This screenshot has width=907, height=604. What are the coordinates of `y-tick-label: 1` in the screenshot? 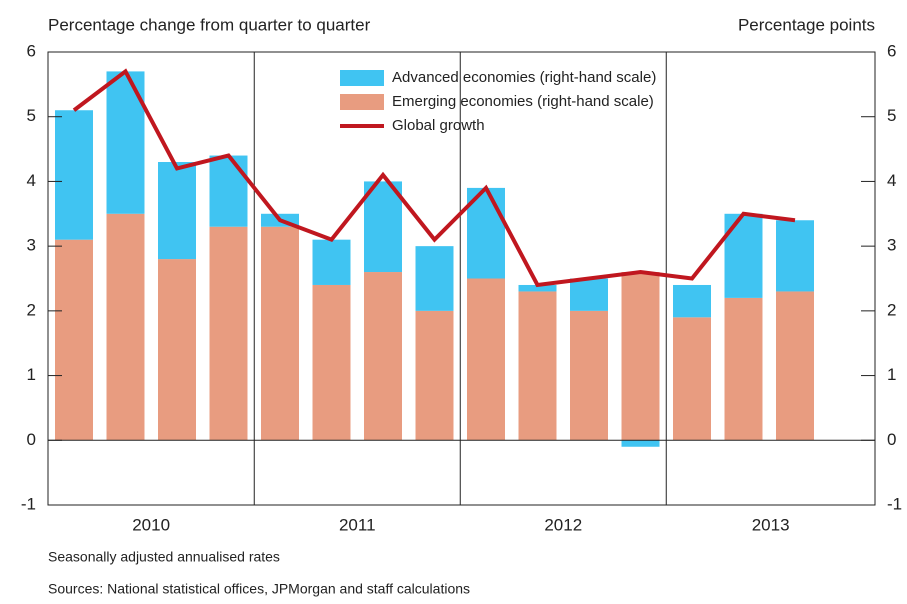 It's located at (31, 374).